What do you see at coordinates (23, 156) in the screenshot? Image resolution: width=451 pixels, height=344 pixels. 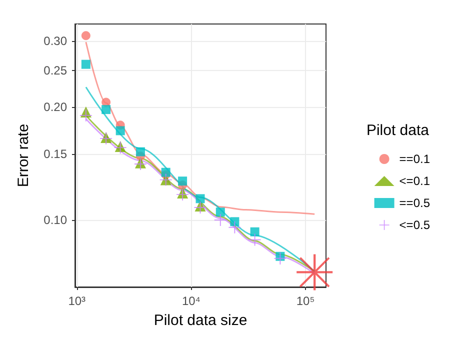 I see `y-axis-title: Error rate` at bounding box center [23, 156].